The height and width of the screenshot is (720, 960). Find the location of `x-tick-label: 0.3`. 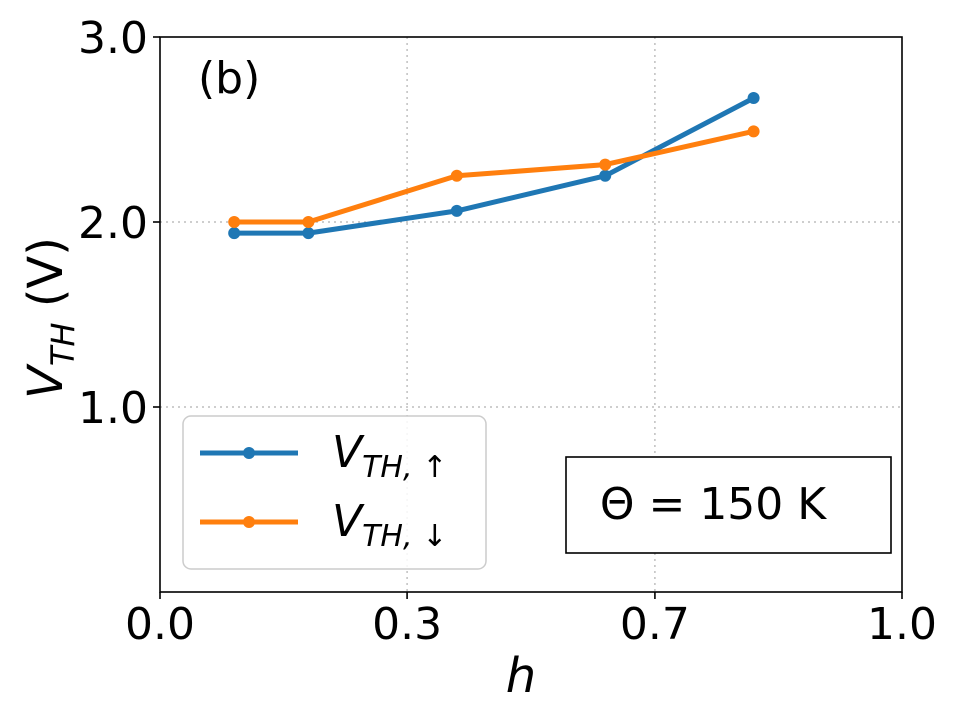

x-tick-label: 0.3 is located at coordinates (407, 624).